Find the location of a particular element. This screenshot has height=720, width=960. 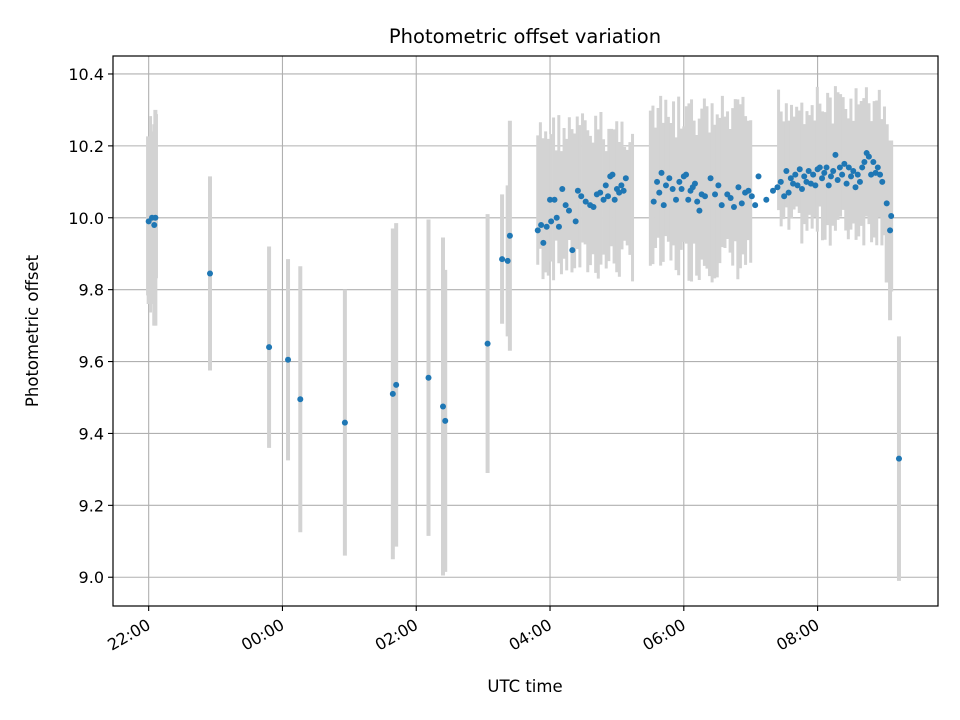

y-tick-label: 10.4 is located at coordinates (86, 74).